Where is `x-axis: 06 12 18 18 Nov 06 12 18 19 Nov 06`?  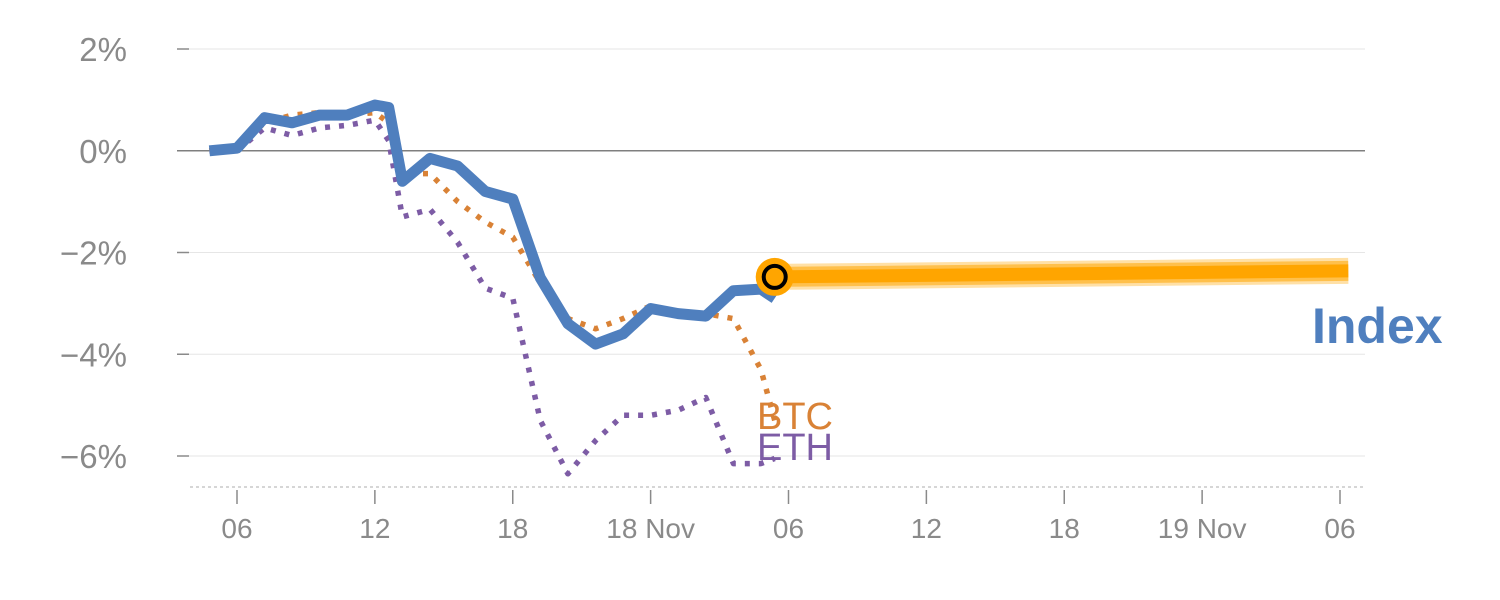 x-axis: 06 12 18 18 Nov 06 12 18 19 Nov 06 is located at coordinates (777, 515).